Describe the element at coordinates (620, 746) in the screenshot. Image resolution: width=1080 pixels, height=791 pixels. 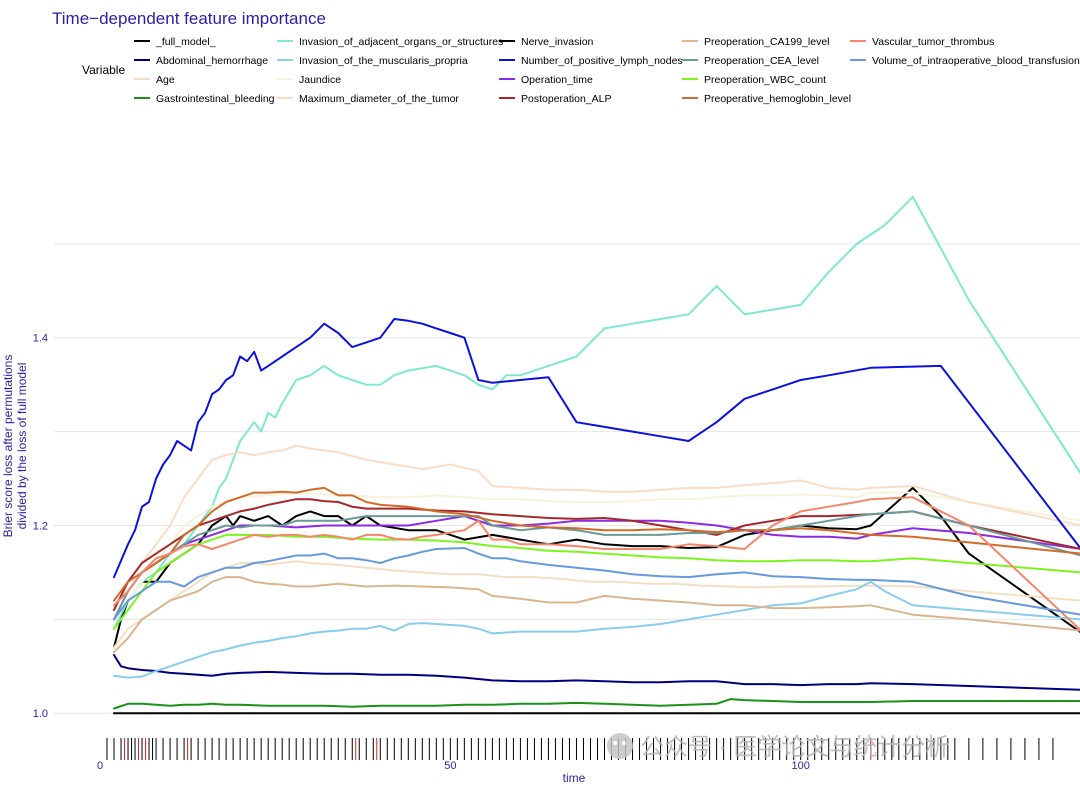
I see `wechat-icon` at that location.